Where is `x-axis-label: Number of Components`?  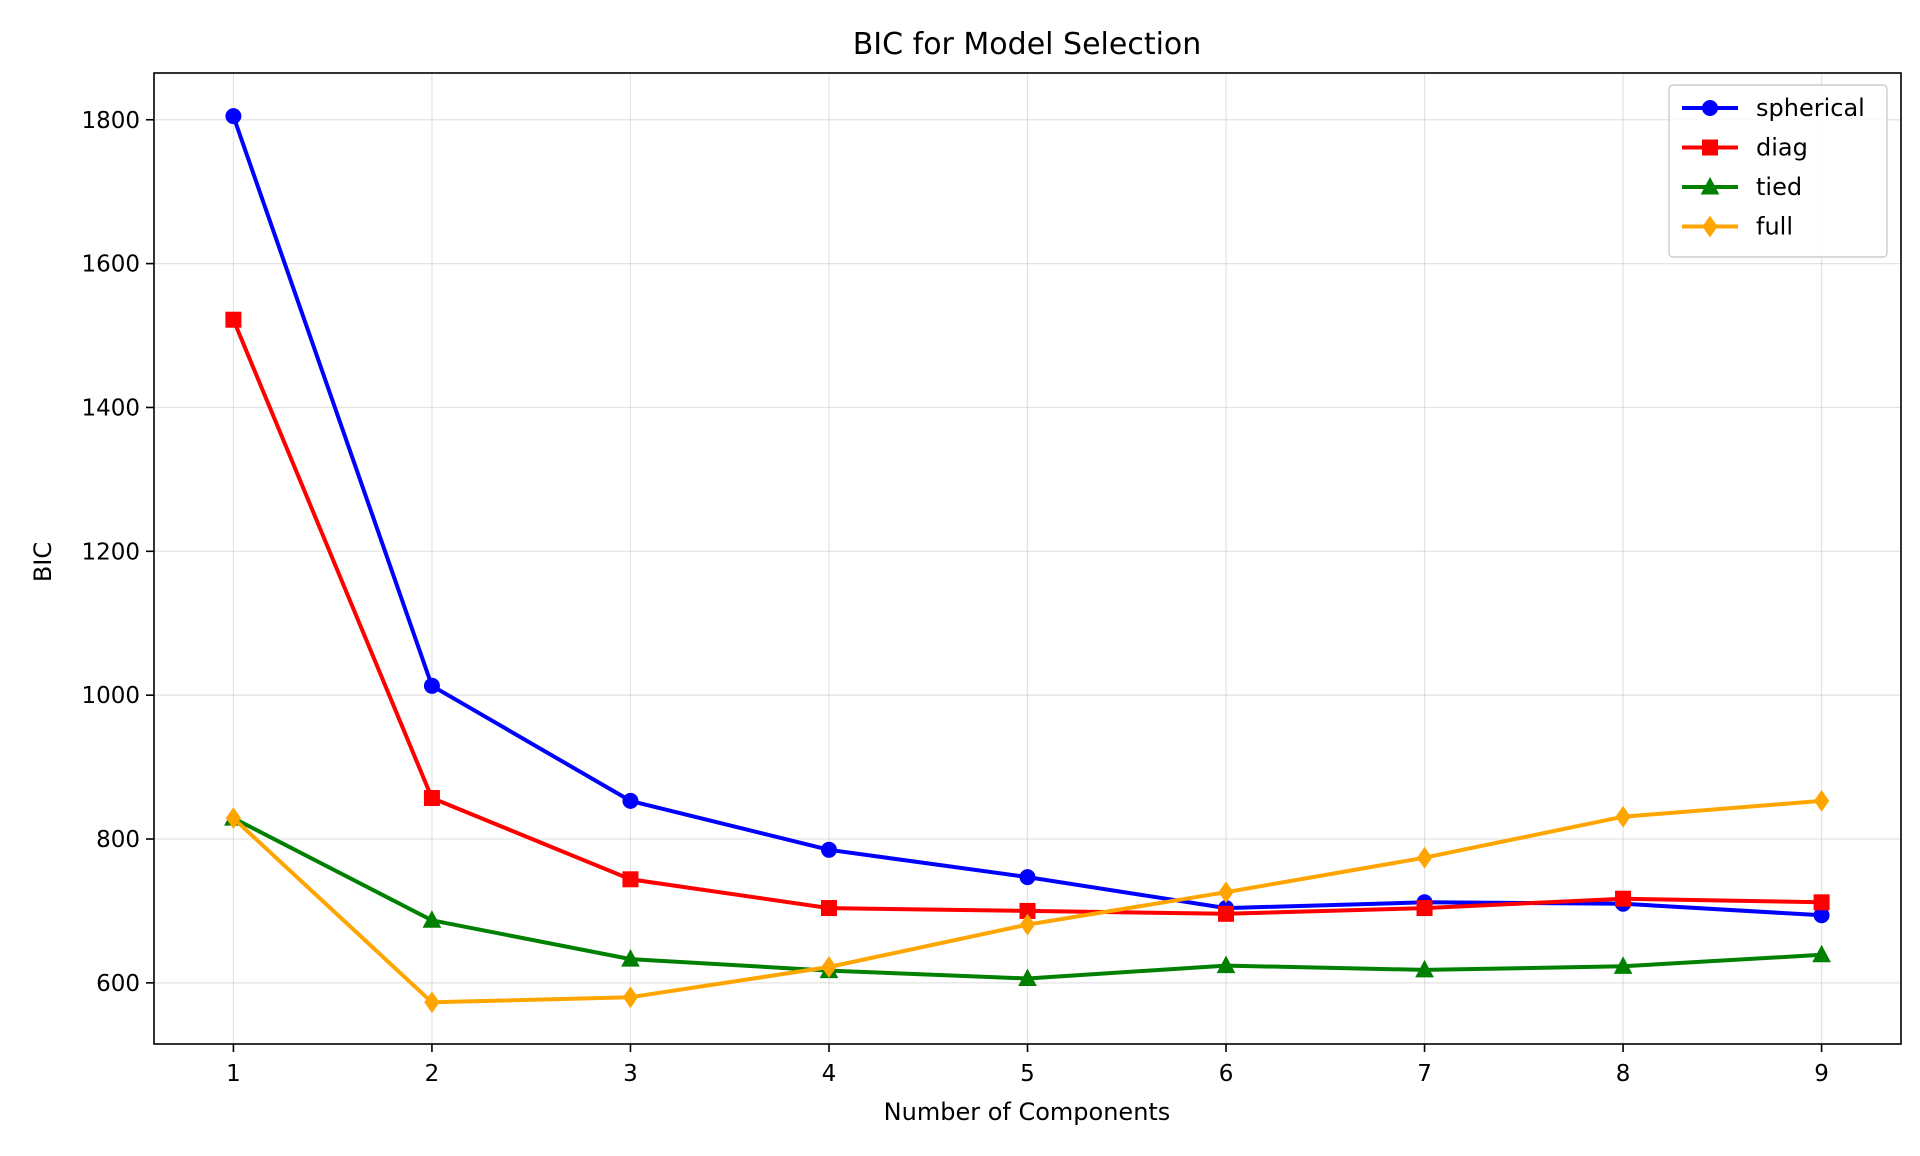 x-axis-label: Number of Components is located at coordinates (1027, 1112).